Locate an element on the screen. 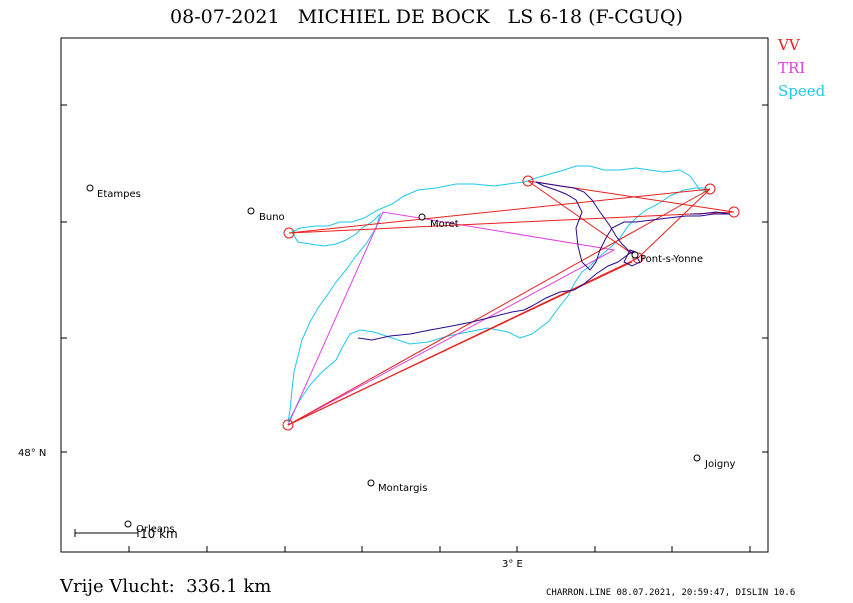 The height and width of the screenshot is (603, 853). town-joigny: Joigny is located at coordinates (720, 464).